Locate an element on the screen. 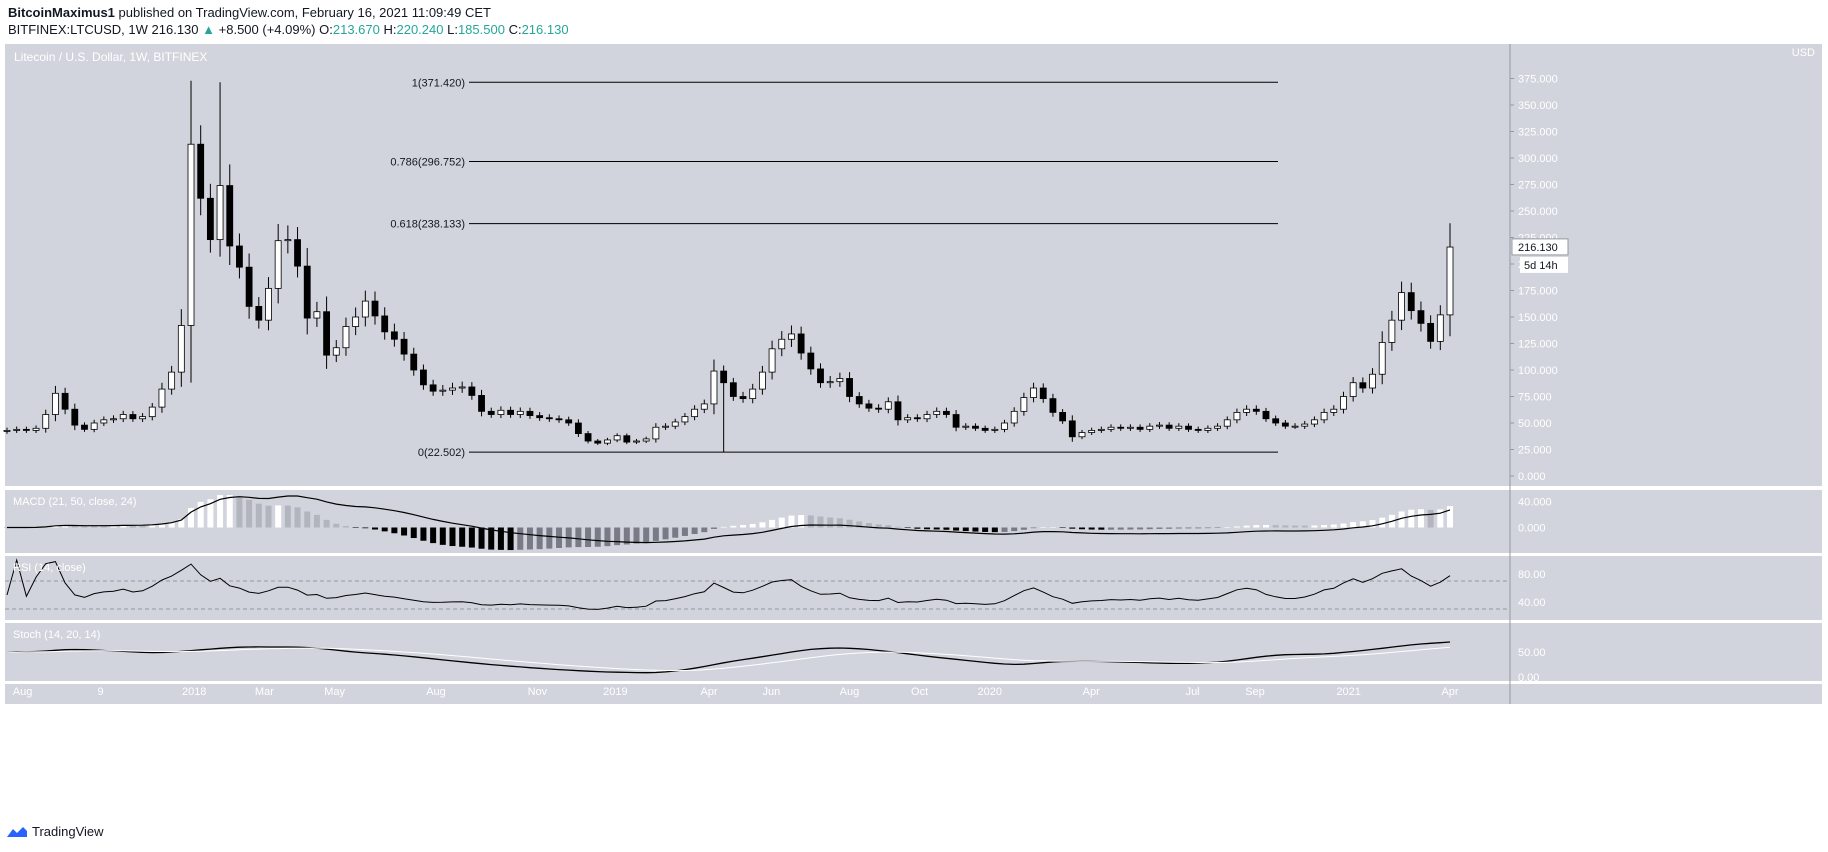 The image size is (1828, 852). high-value: 220.240 is located at coordinates (420, 29).